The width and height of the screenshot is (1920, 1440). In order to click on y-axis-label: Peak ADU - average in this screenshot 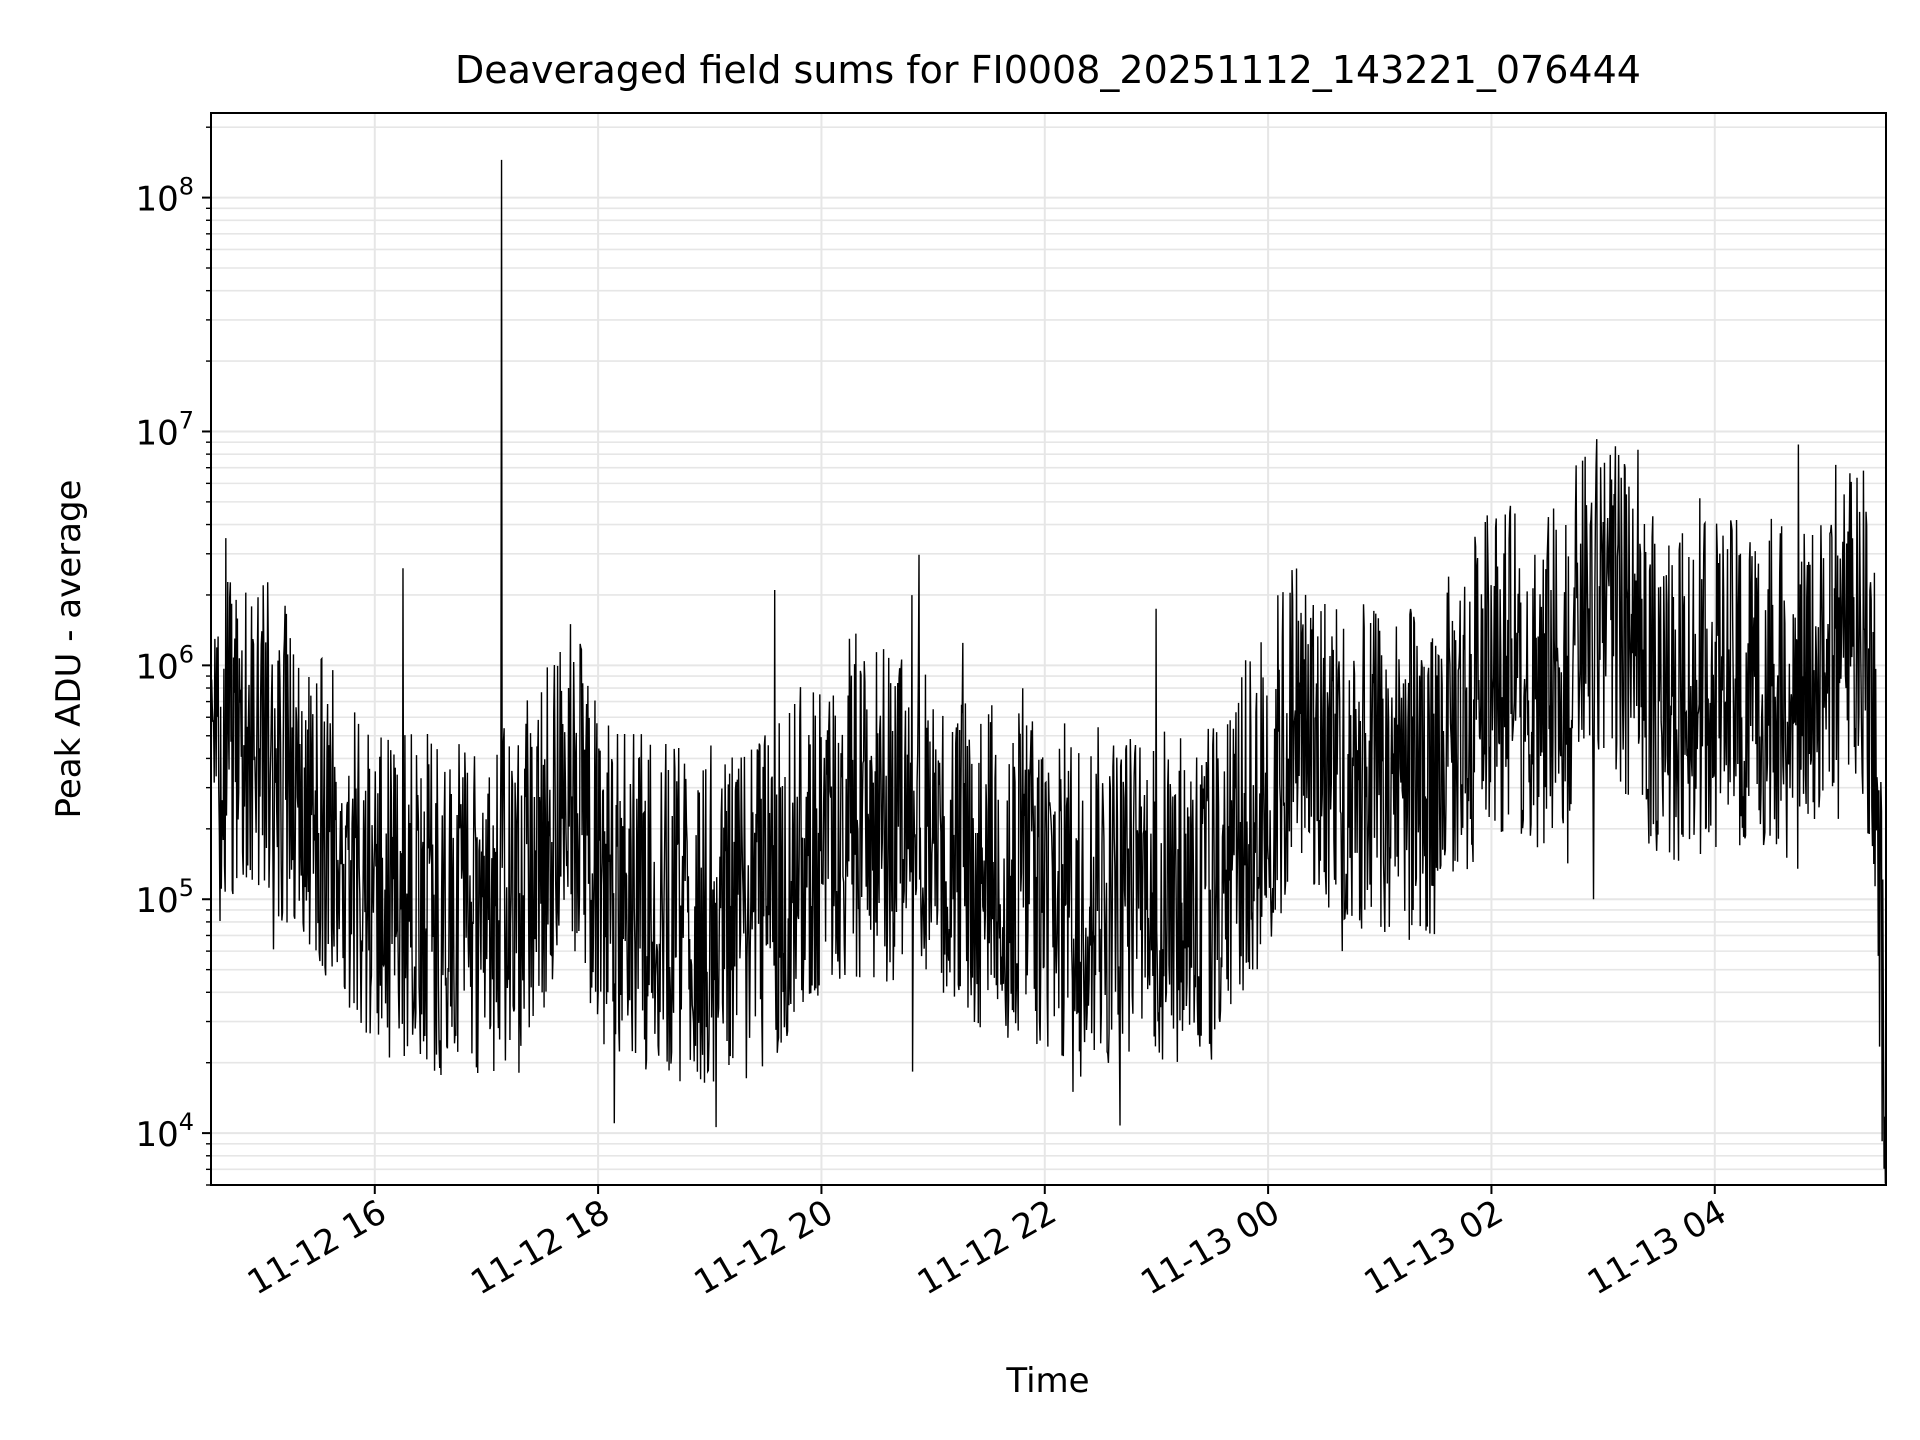, I will do `click(69, 649)`.